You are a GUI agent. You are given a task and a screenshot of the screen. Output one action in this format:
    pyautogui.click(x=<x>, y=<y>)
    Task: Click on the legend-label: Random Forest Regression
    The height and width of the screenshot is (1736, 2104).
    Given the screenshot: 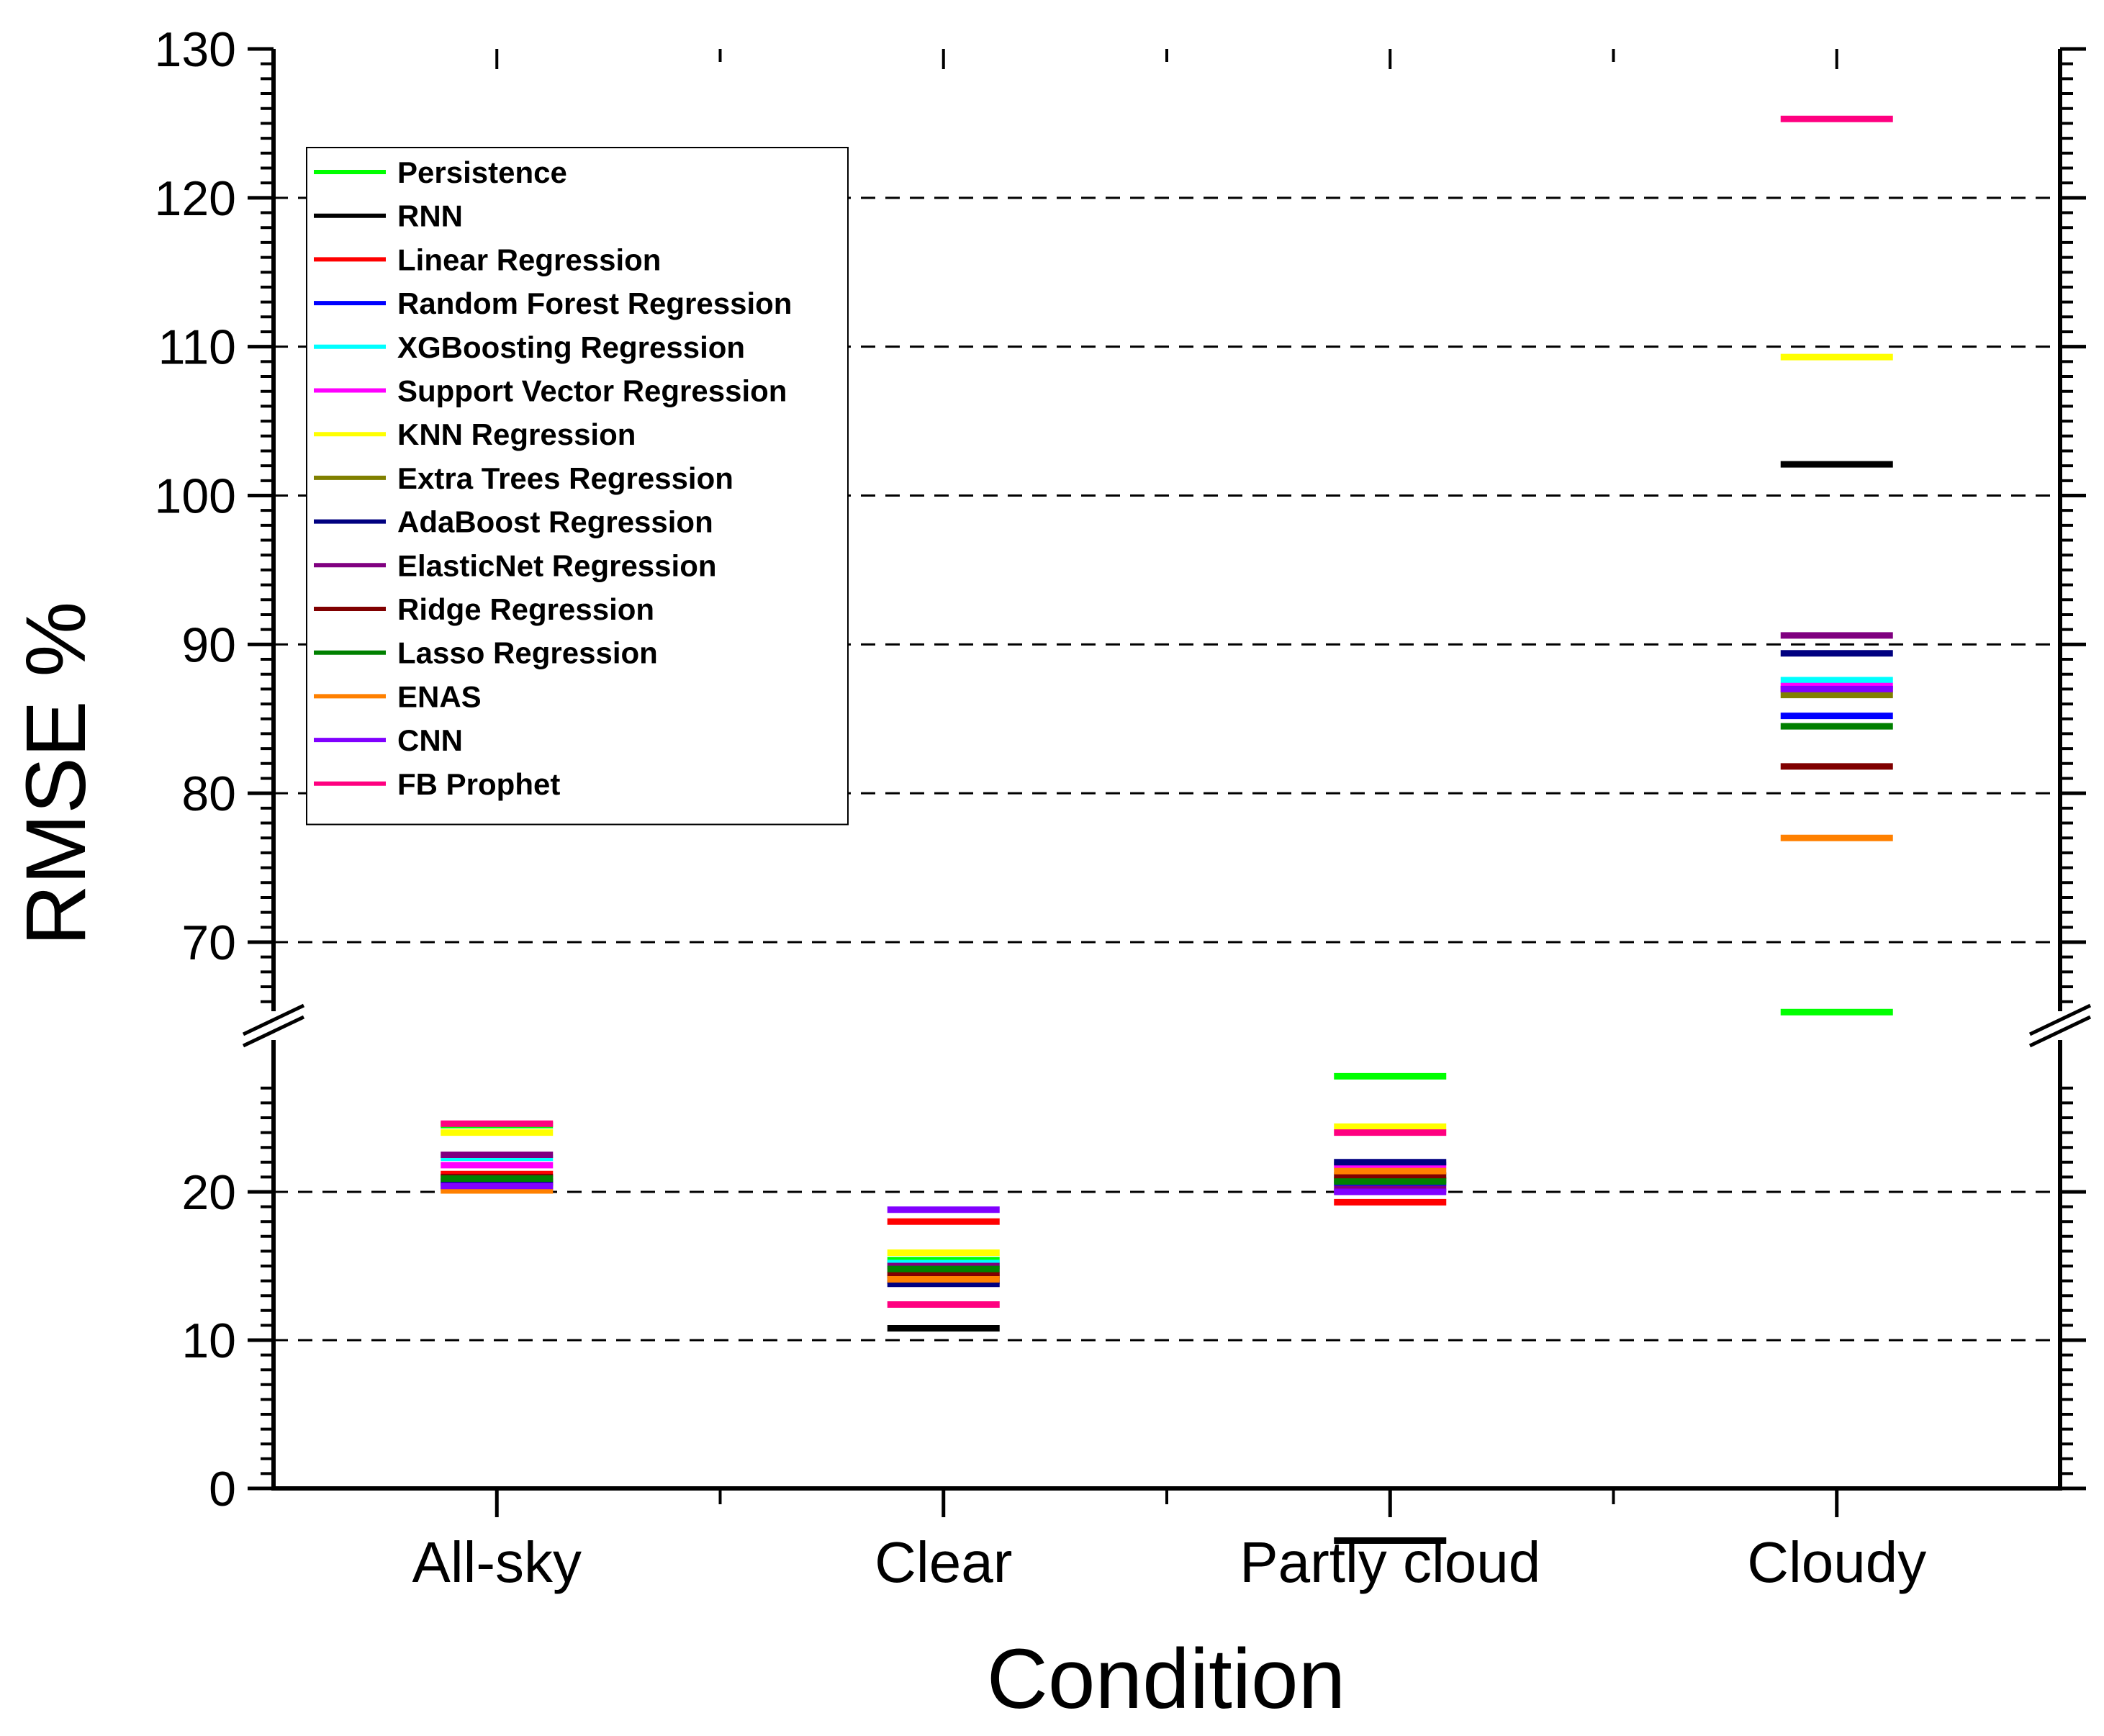 What is the action you would take?
    pyautogui.click(x=594, y=303)
    